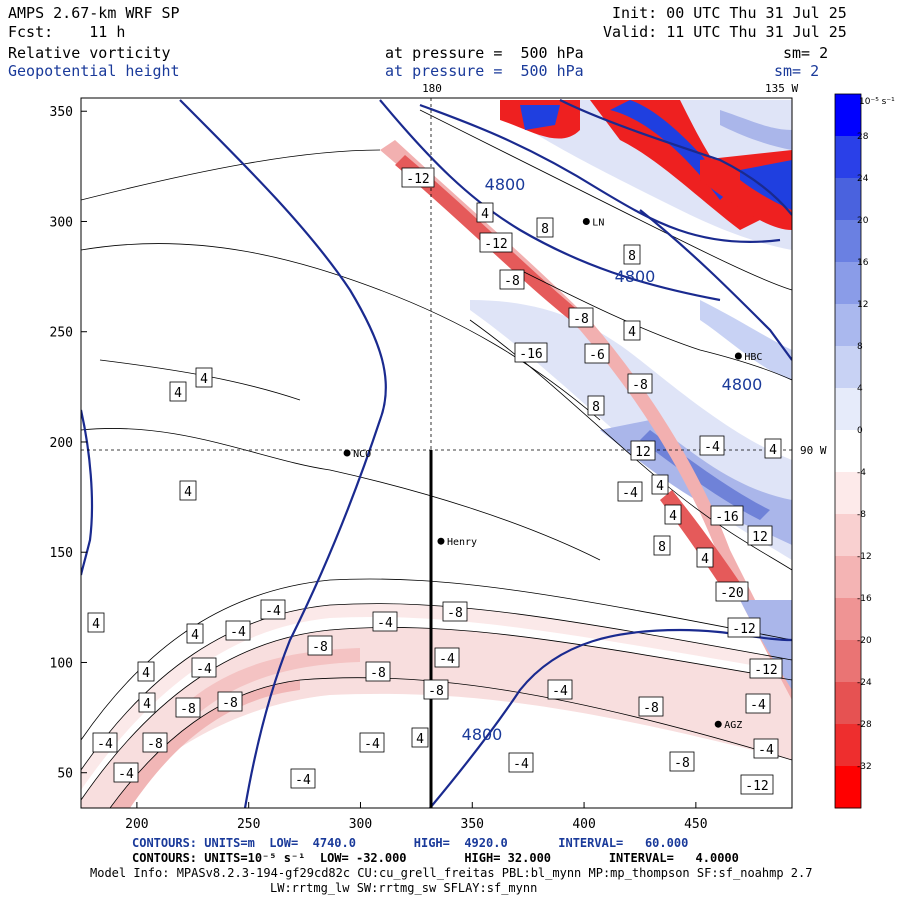  Describe the element at coordinates (863, 221) in the screenshot. I see `colorbar-tick-label: 20` at that location.